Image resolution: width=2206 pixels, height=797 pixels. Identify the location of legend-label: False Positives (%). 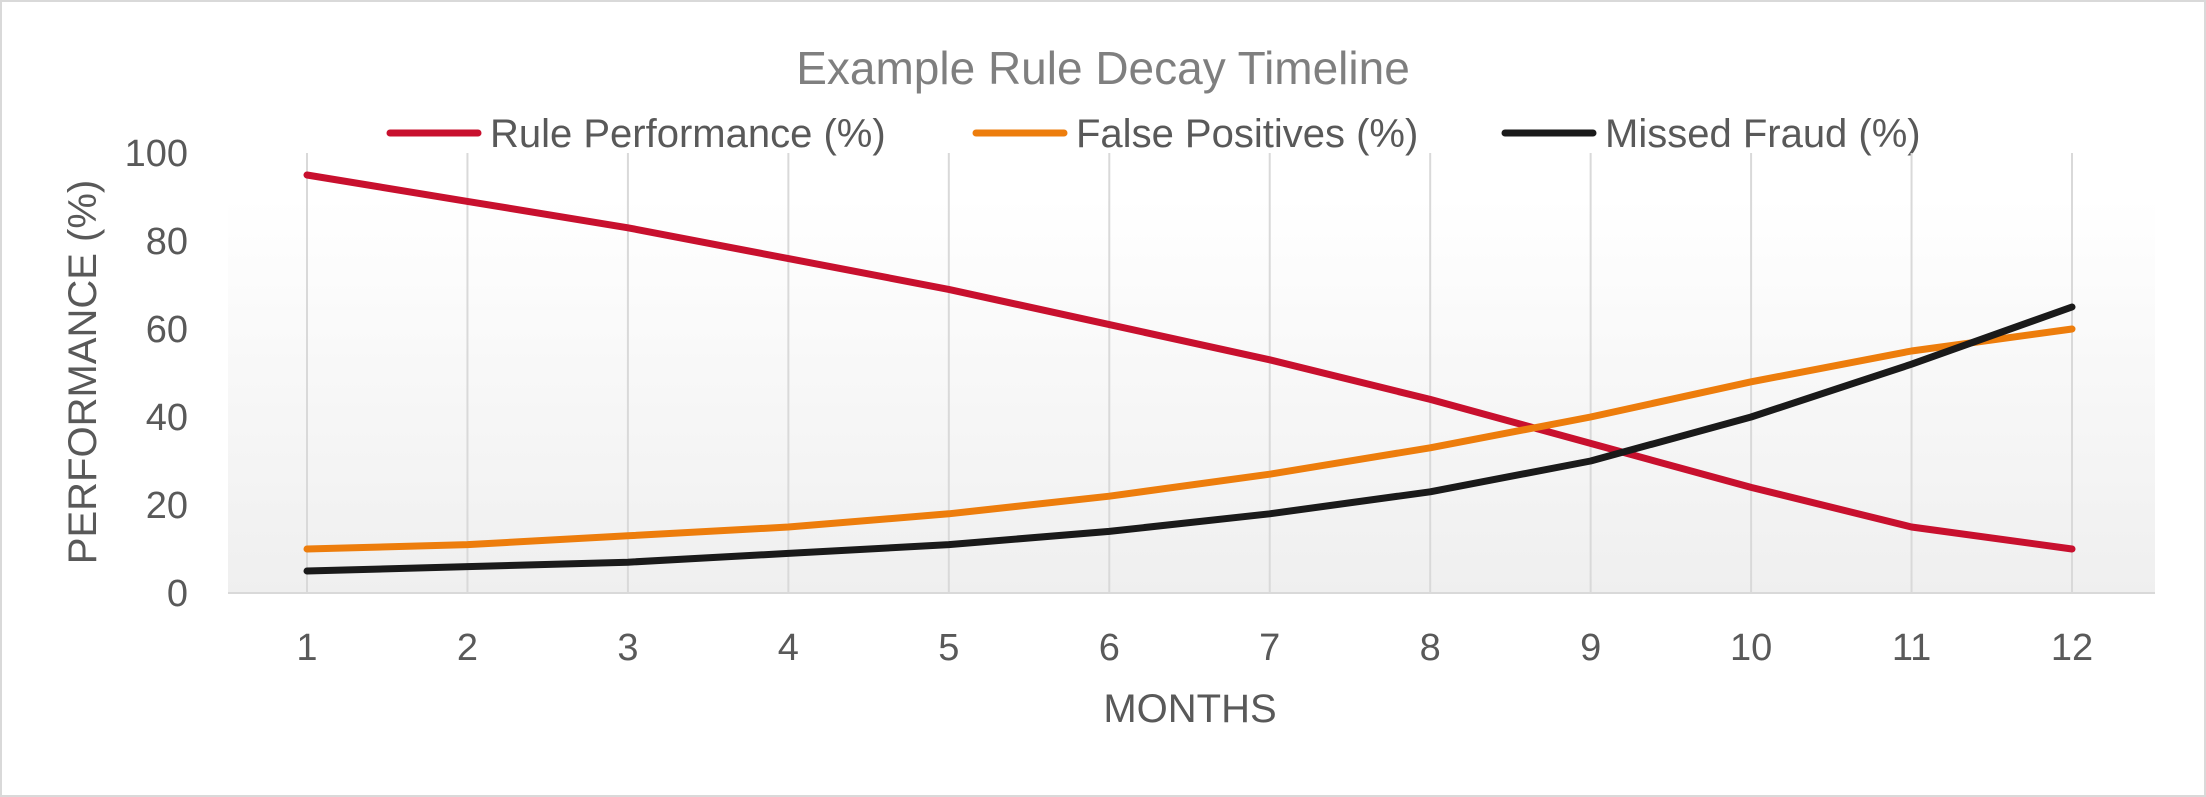
(1247, 134).